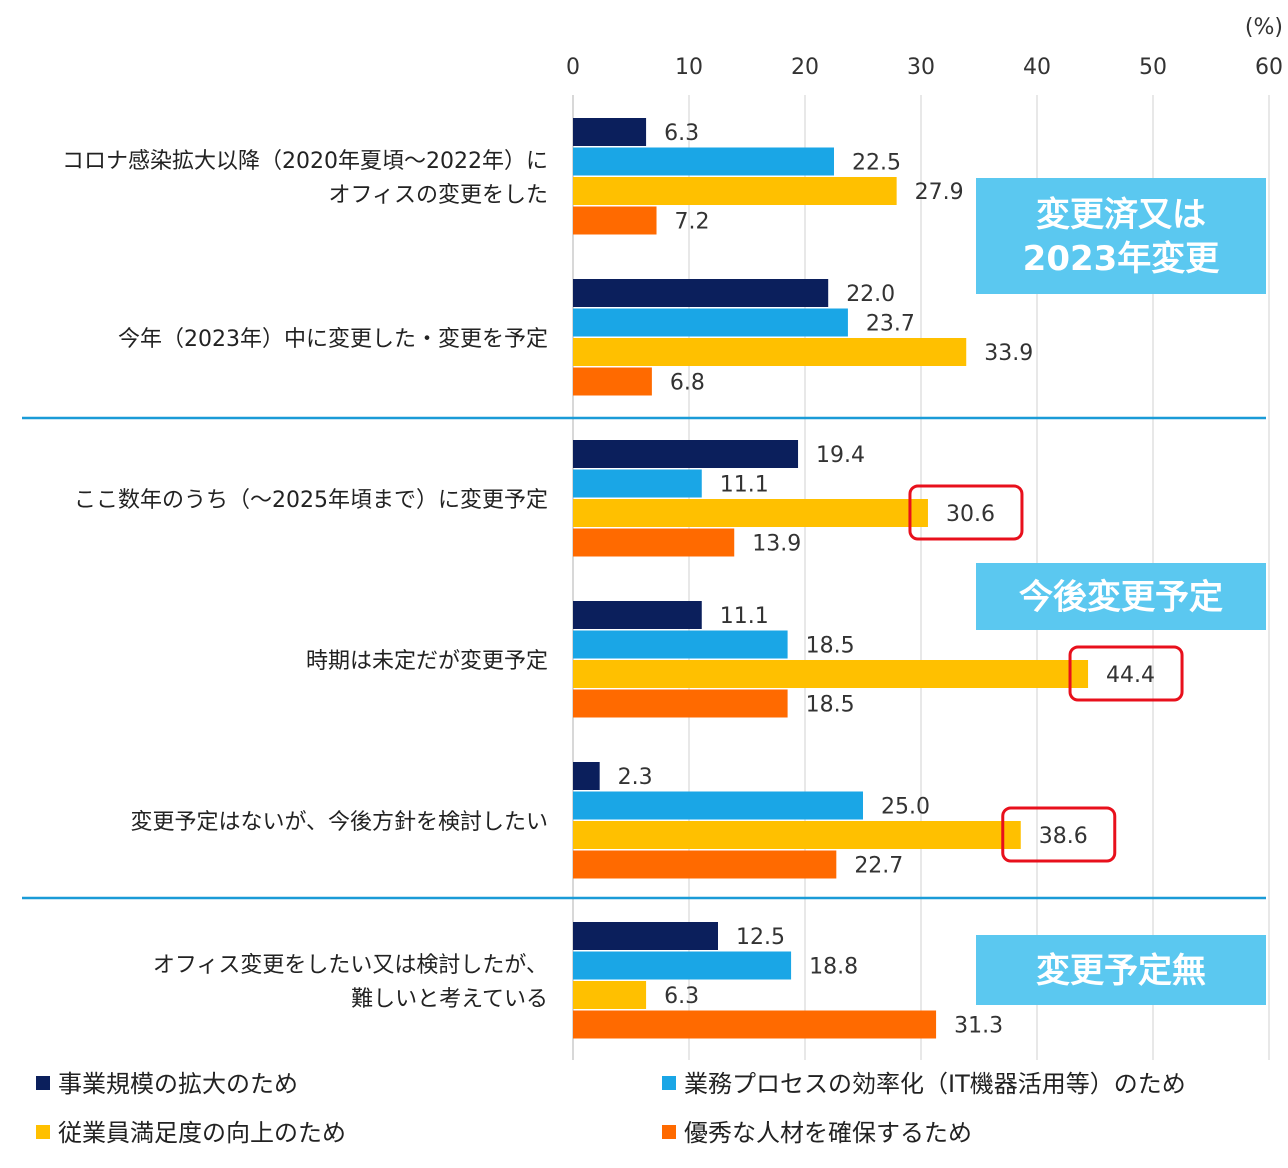  I want to click on category-label: オフィスの変更をした, so click(438, 195).